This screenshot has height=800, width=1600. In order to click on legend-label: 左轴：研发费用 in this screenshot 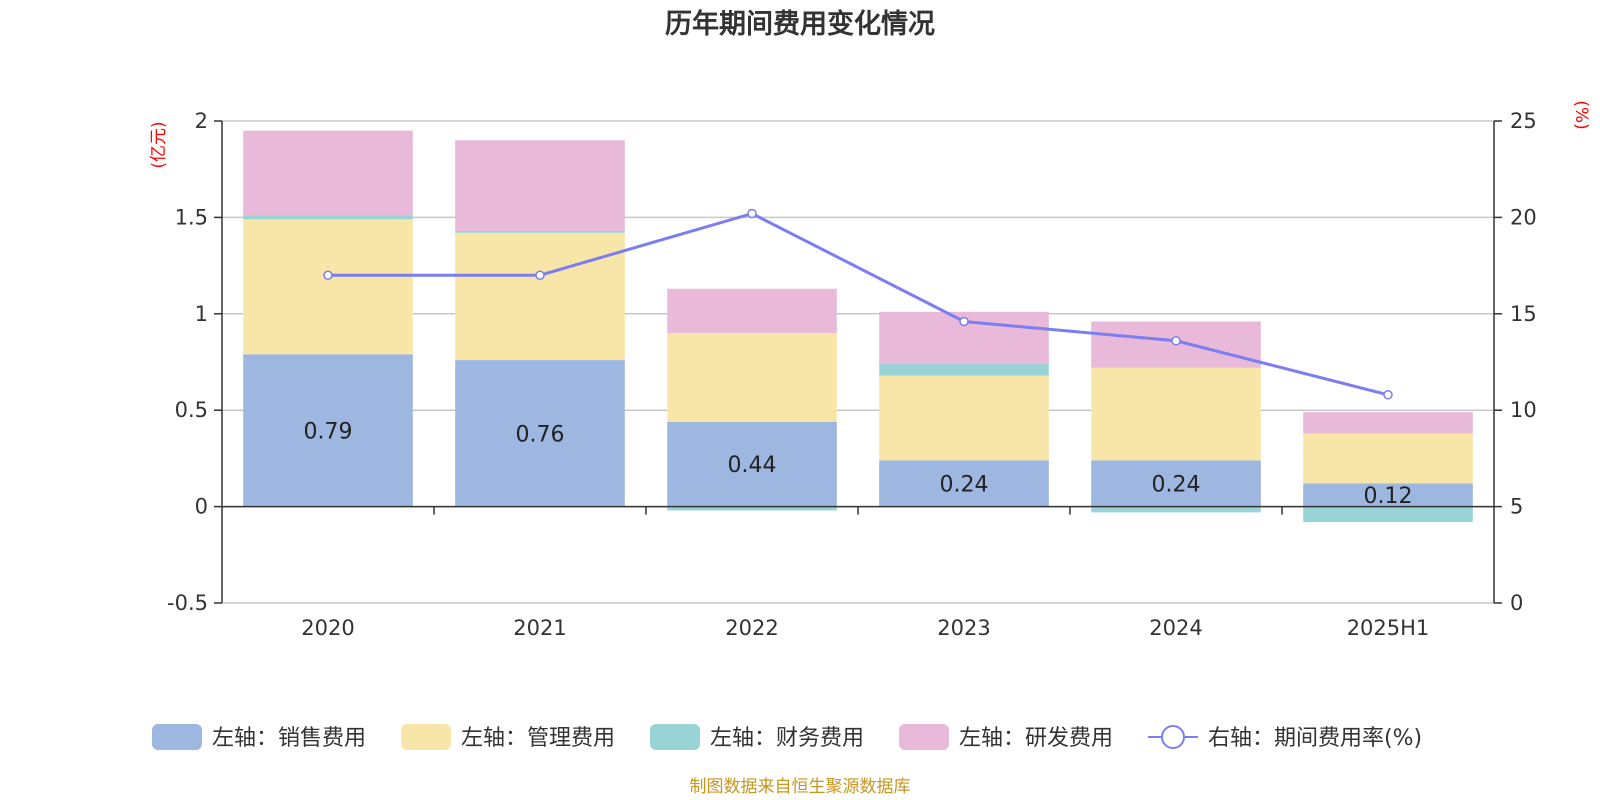, I will do `click(1036, 738)`.